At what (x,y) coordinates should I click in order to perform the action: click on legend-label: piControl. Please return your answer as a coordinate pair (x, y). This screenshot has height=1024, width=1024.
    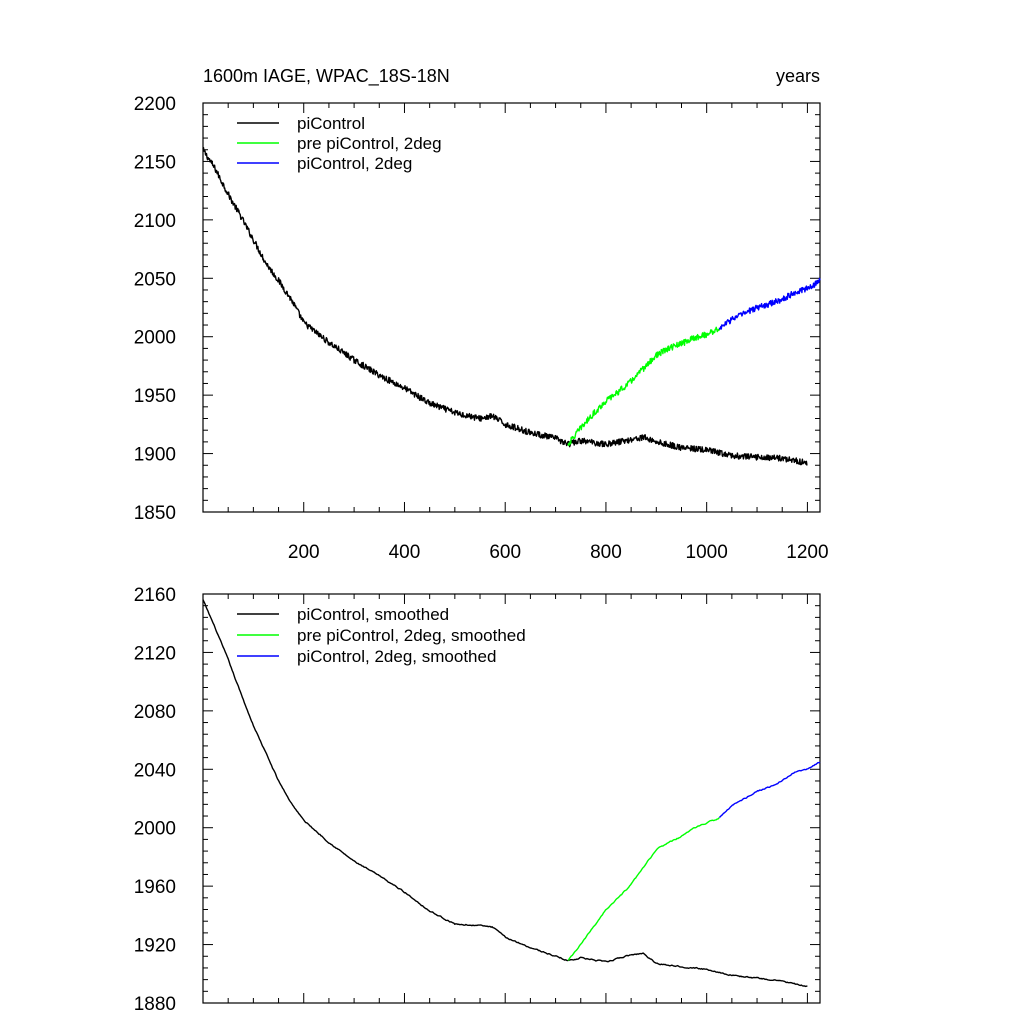
    Looking at the image, I should click on (331, 123).